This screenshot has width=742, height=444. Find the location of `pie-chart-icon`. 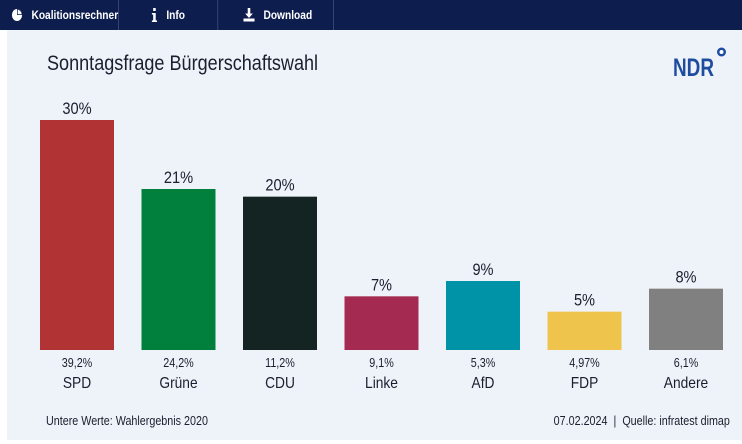

pie-chart-icon is located at coordinates (17, 15).